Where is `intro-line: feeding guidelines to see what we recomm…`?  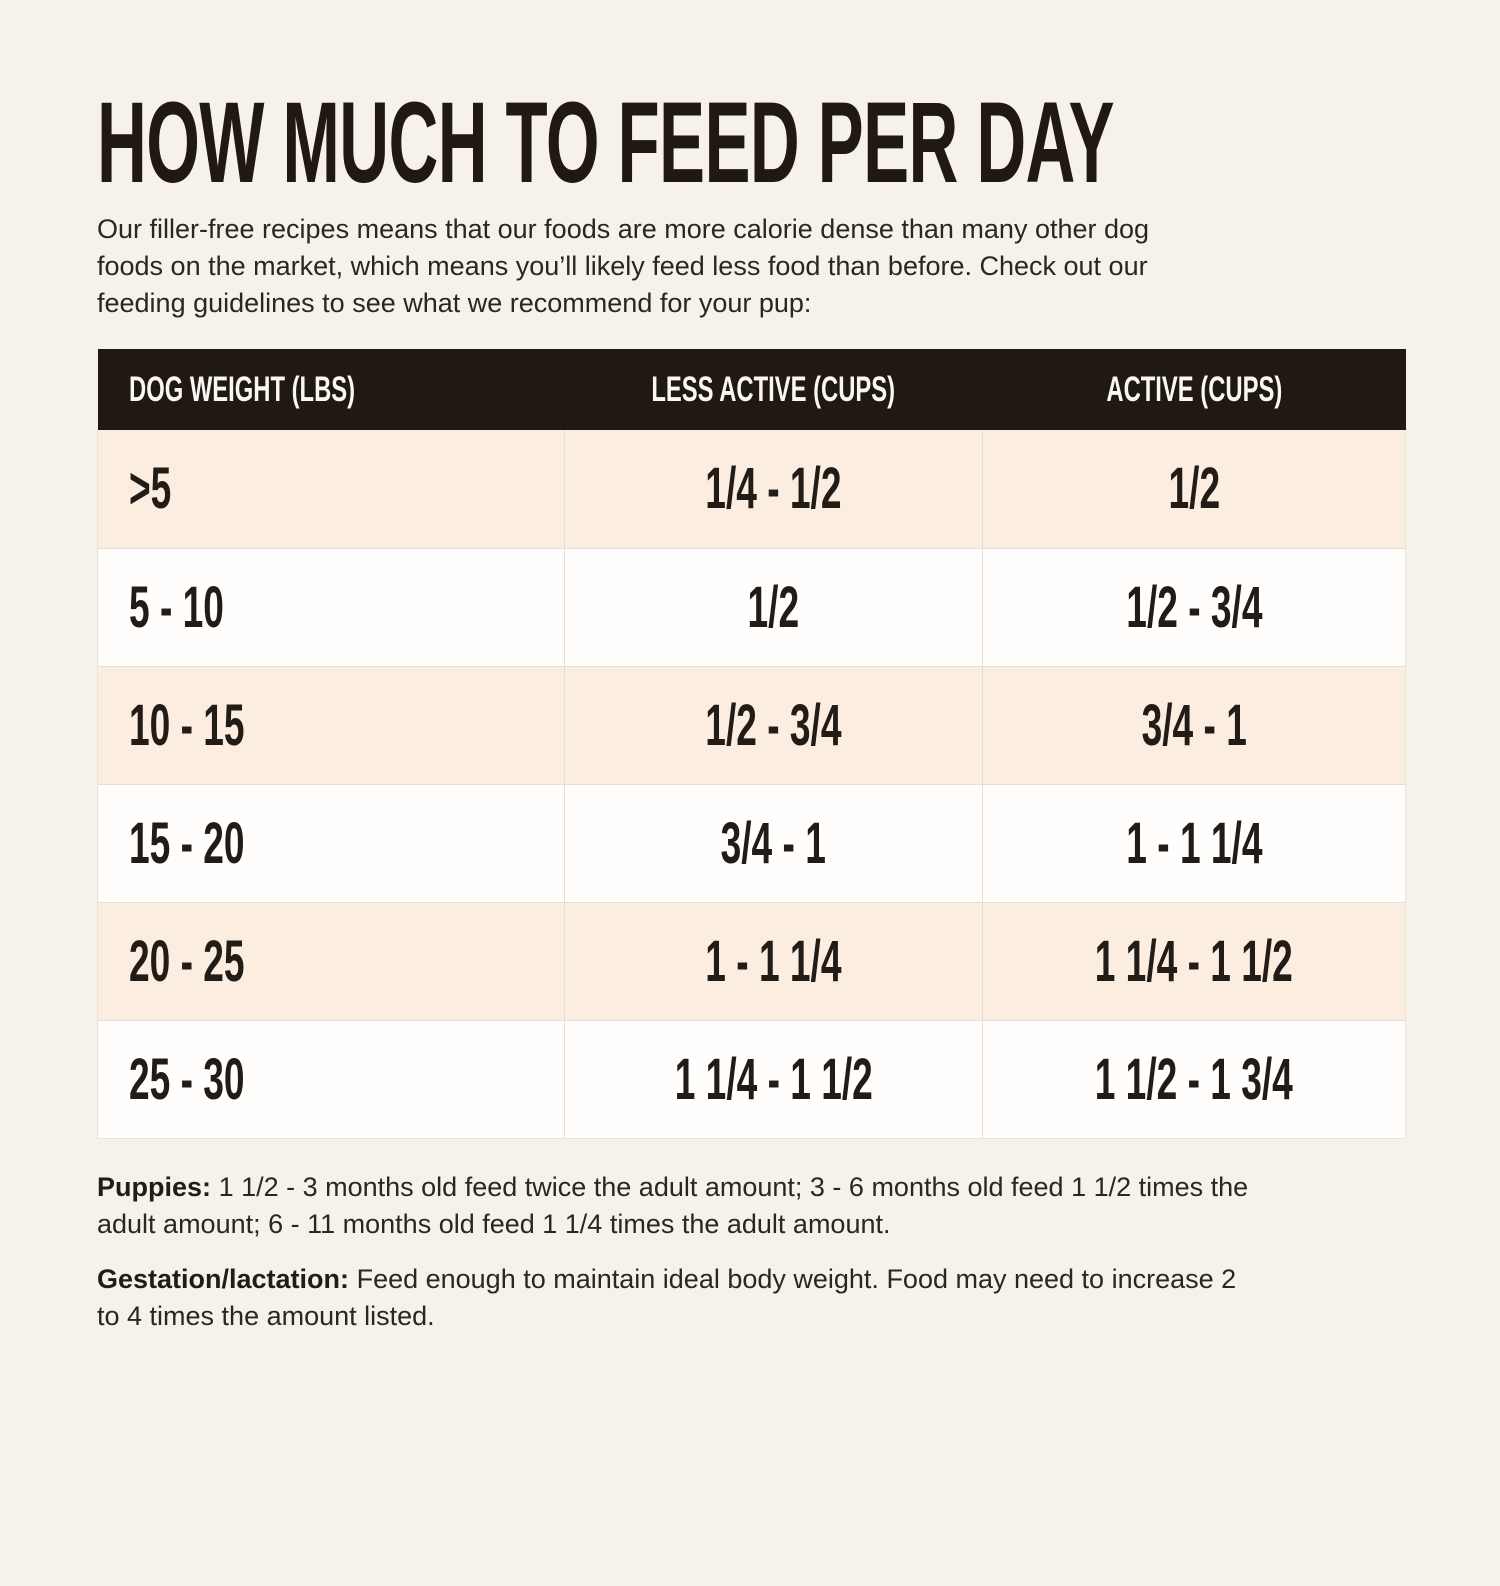 intro-line: feeding guidelines to see what we recomm… is located at coordinates (454, 303).